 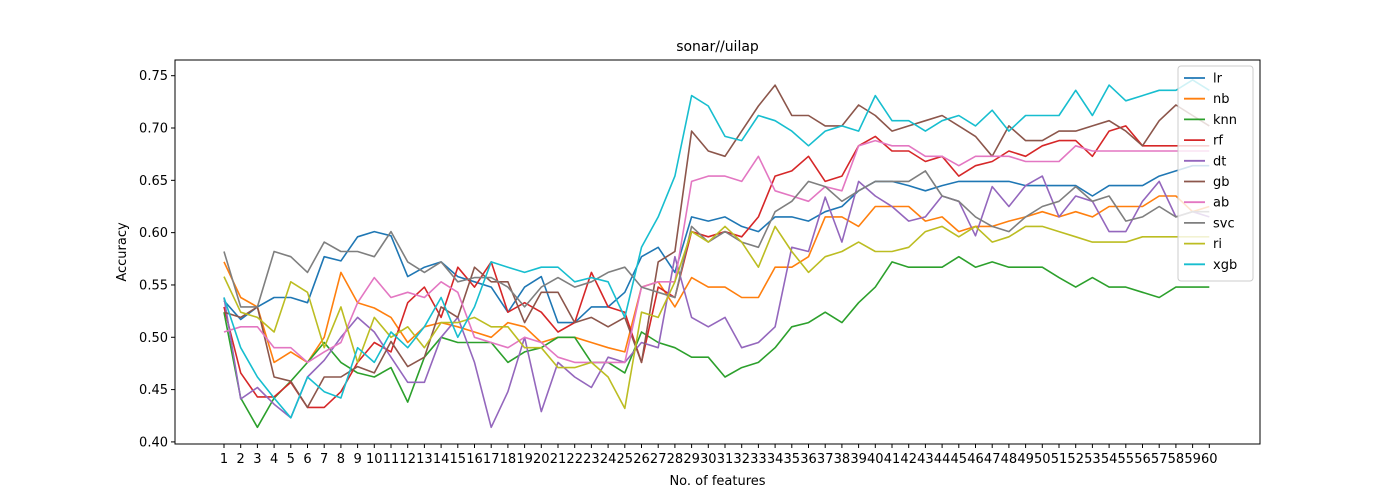 I want to click on x-tick-label: 5, so click(x=291, y=459).